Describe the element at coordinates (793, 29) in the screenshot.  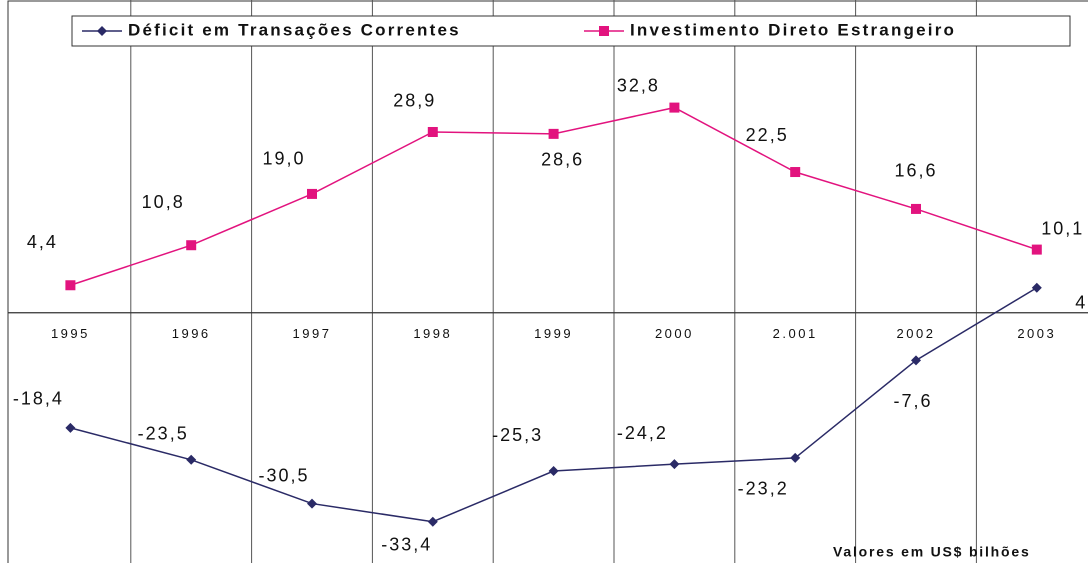
I see `legend-label: Investimento Direto Estrangeiro` at that location.